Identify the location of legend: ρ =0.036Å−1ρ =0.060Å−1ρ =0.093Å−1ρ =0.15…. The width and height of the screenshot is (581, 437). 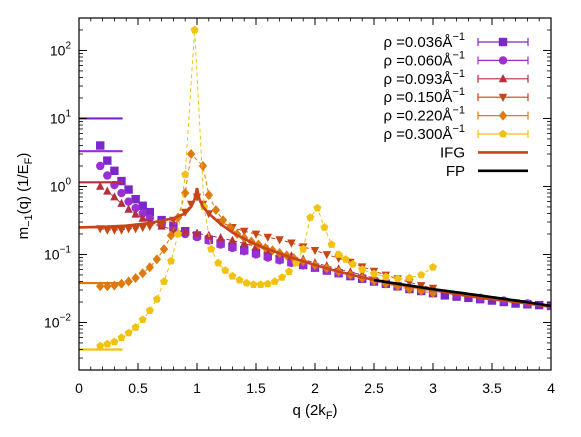
(456, 105).